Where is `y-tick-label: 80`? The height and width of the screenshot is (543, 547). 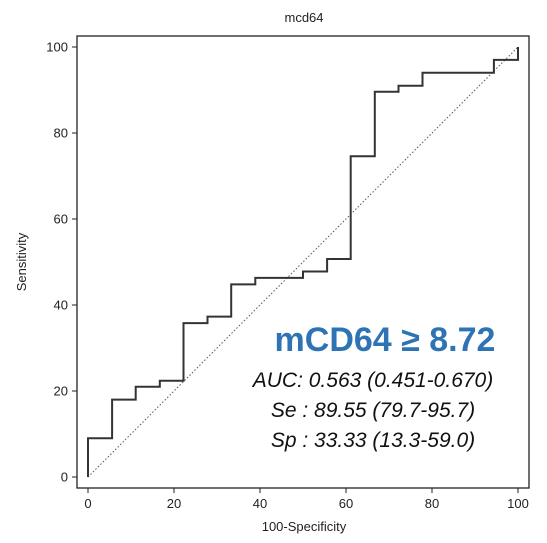 y-tick-label: 80 is located at coordinates (61, 133).